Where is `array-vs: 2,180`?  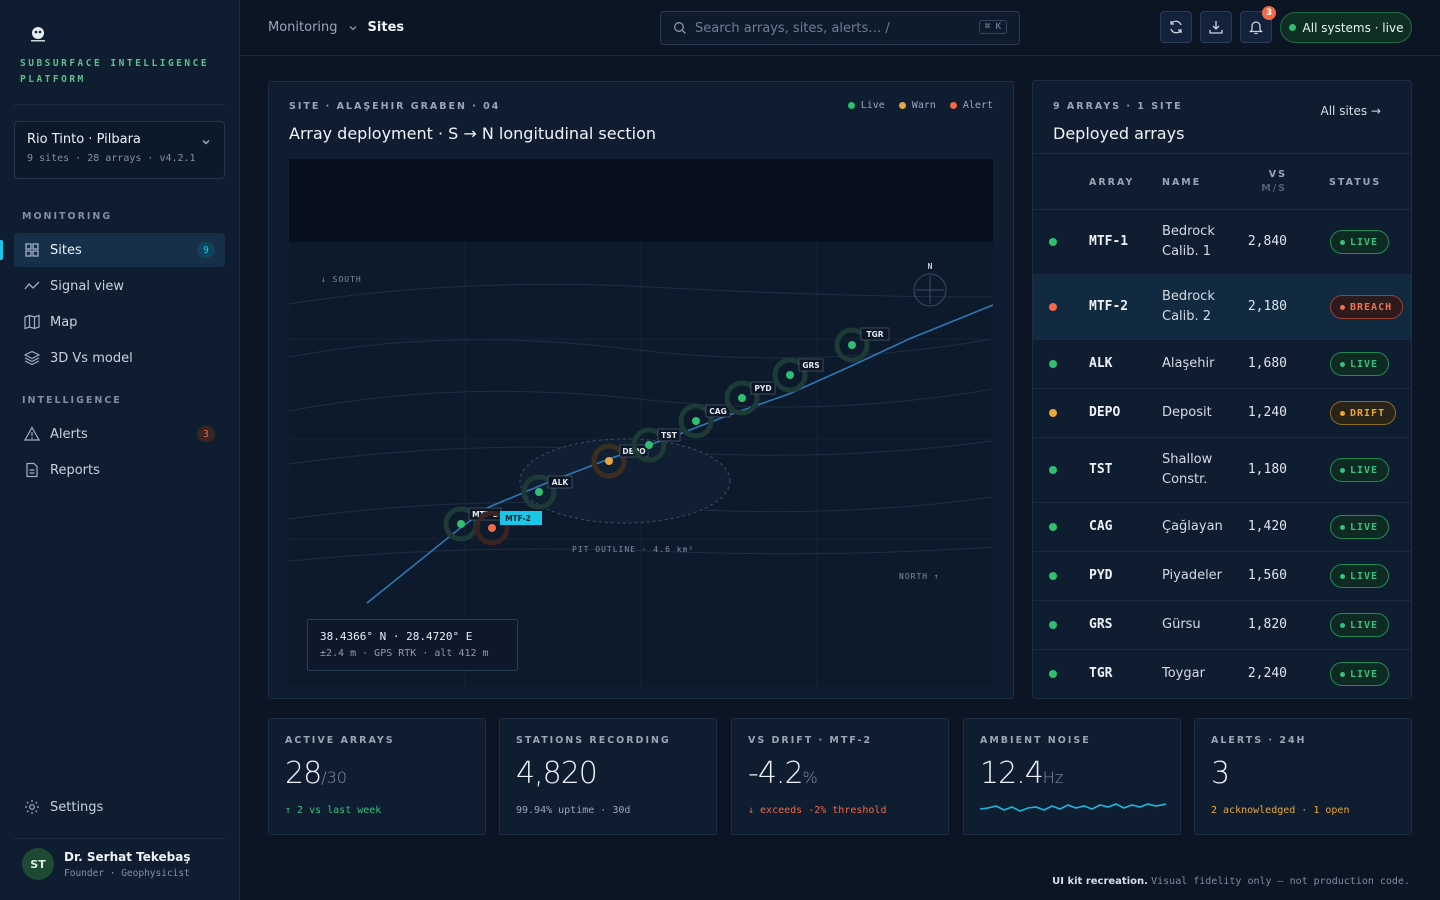 array-vs: 2,180 is located at coordinates (1267, 306).